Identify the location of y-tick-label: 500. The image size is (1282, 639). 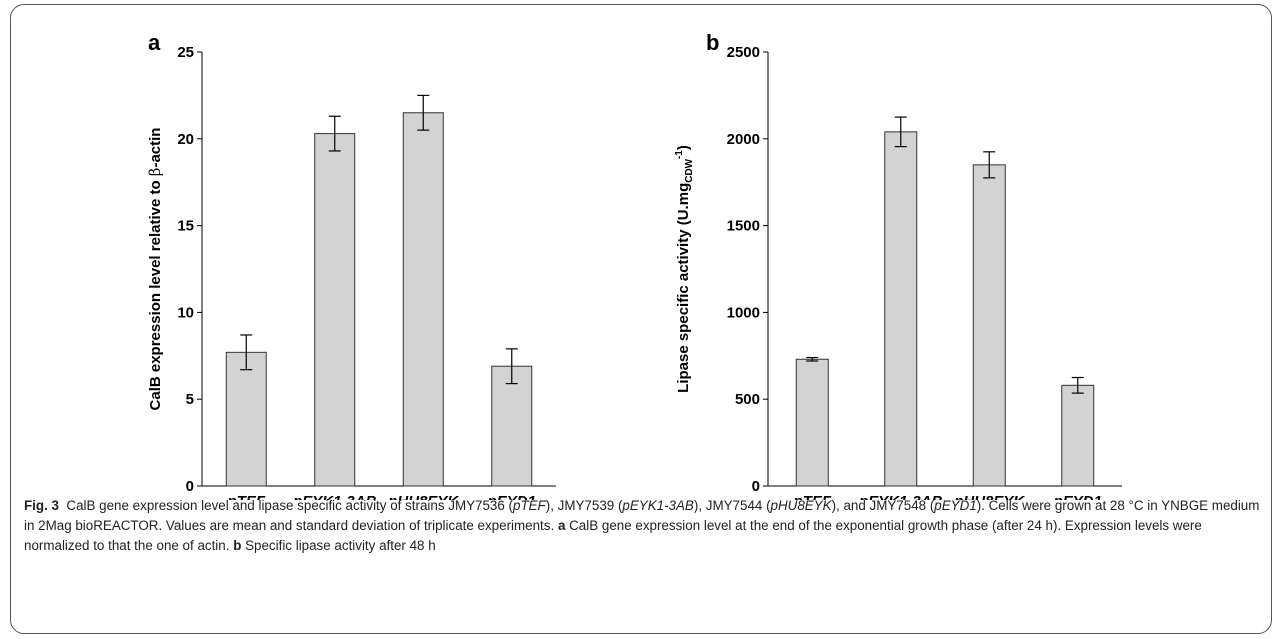
(747, 399).